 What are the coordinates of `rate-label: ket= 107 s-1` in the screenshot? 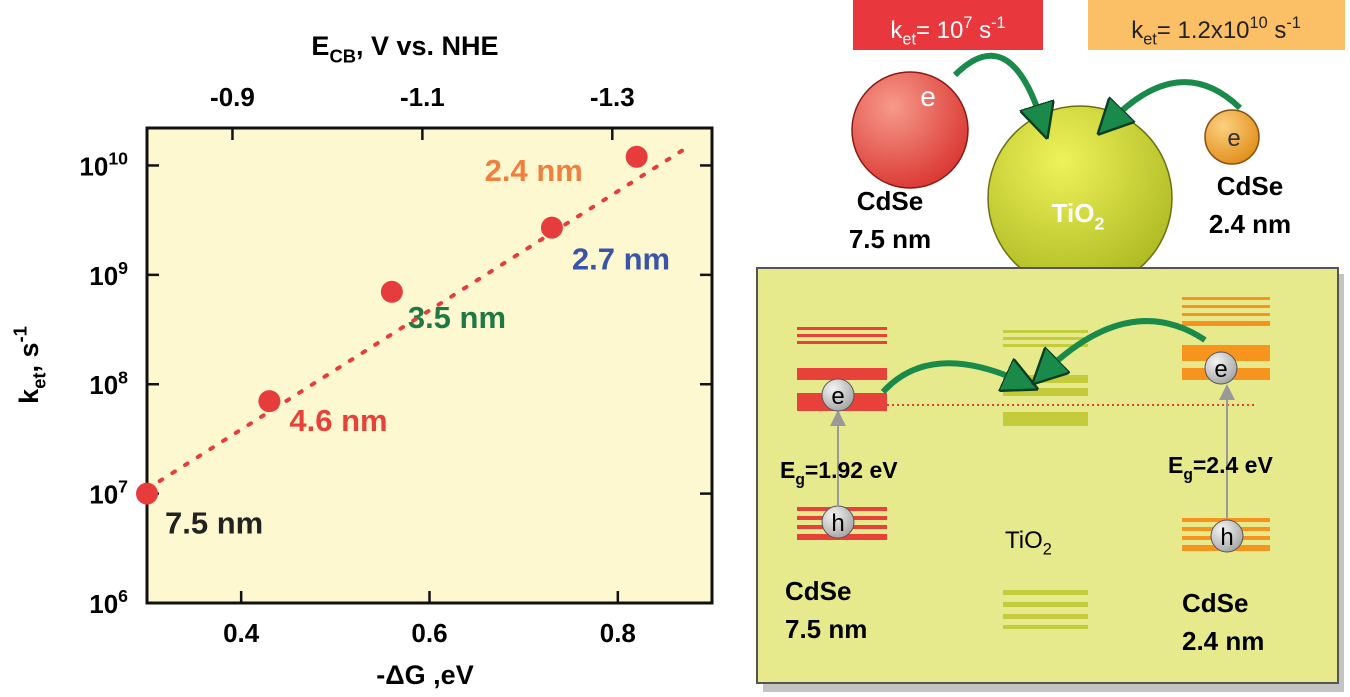 It's located at (947, 31).